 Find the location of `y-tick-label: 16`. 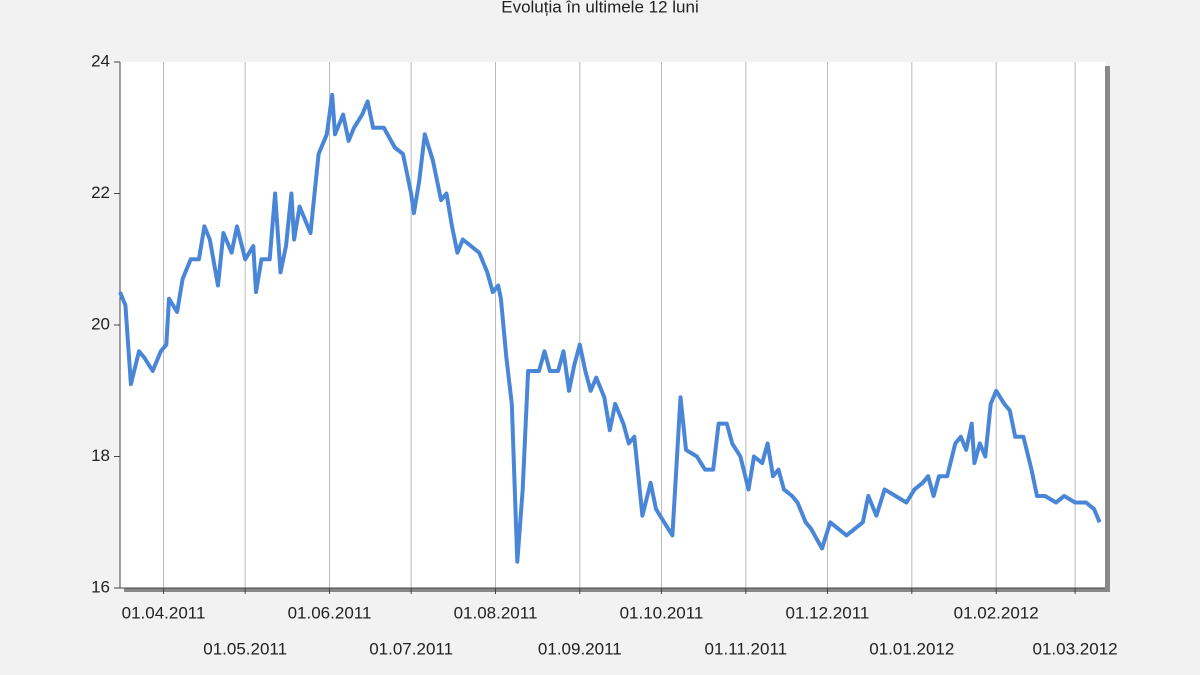

y-tick-label: 16 is located at coordinates (100, 586).